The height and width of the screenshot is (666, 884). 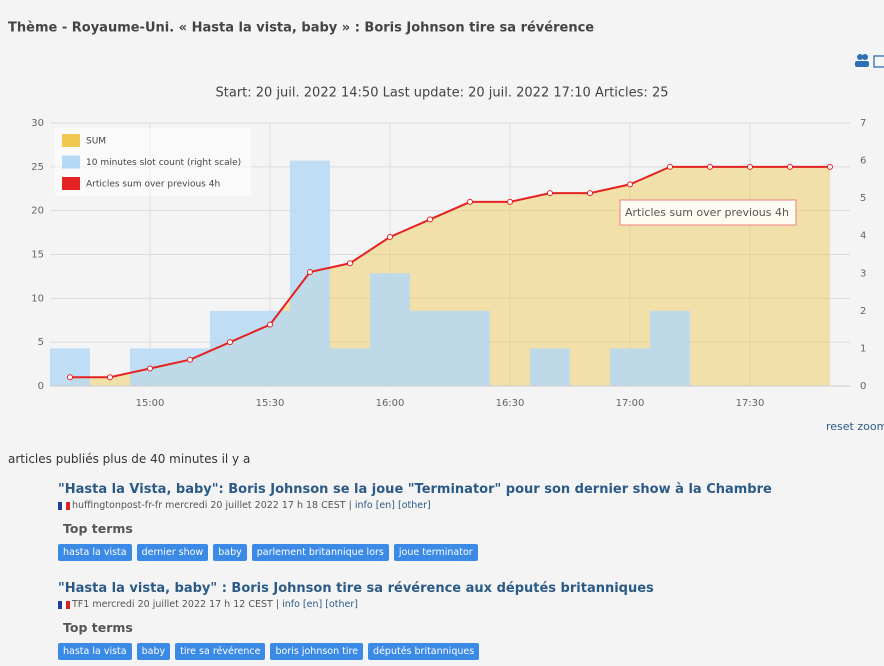 I want to click on y2-tick-label: 6, so click(x=863, y=161).